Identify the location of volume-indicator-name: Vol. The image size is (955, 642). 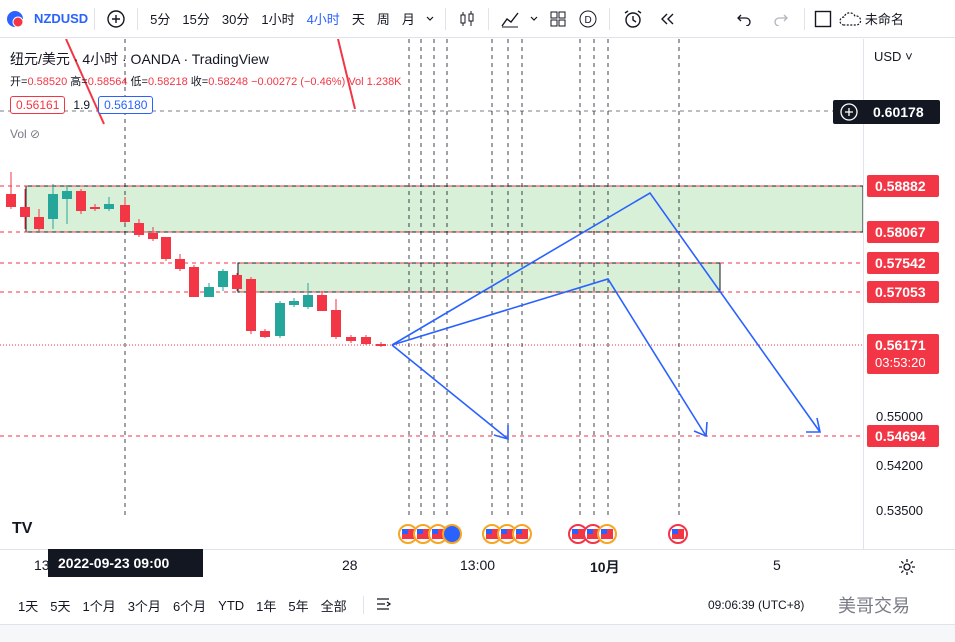
(18, 134).